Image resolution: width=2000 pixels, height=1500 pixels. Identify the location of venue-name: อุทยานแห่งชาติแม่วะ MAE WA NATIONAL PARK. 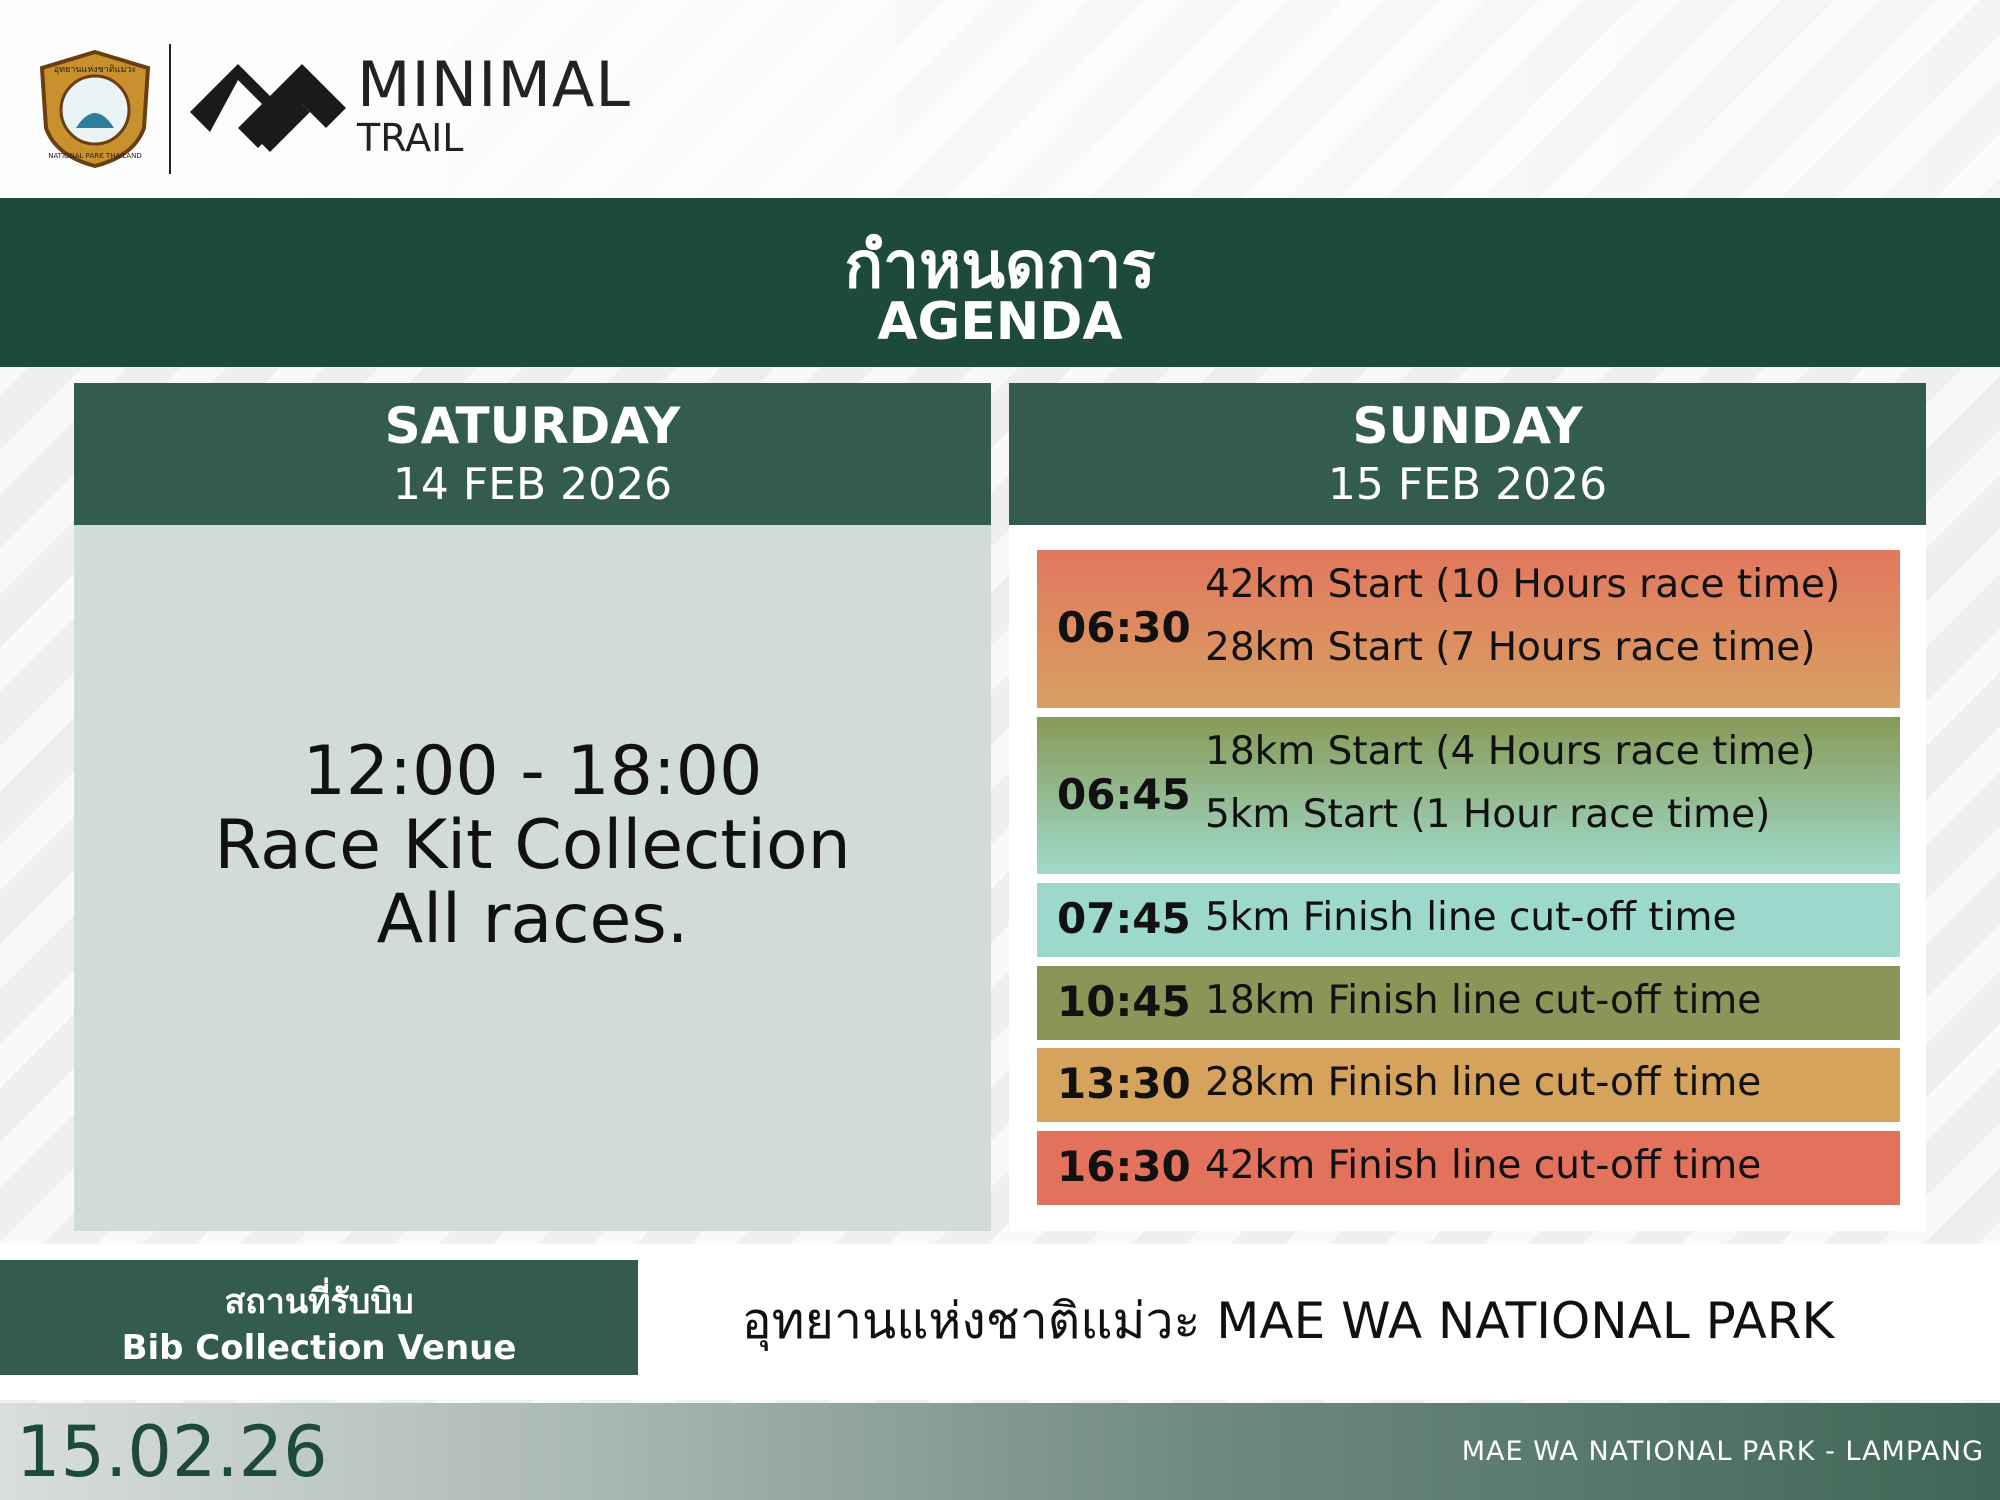
(1288, 1321).